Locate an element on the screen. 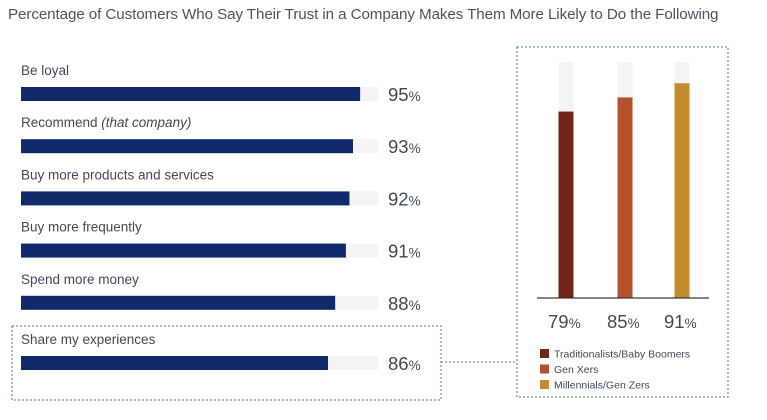 The image size is (767, 420). bar-value-0-number: 95 is located at coordinates (398, 94).